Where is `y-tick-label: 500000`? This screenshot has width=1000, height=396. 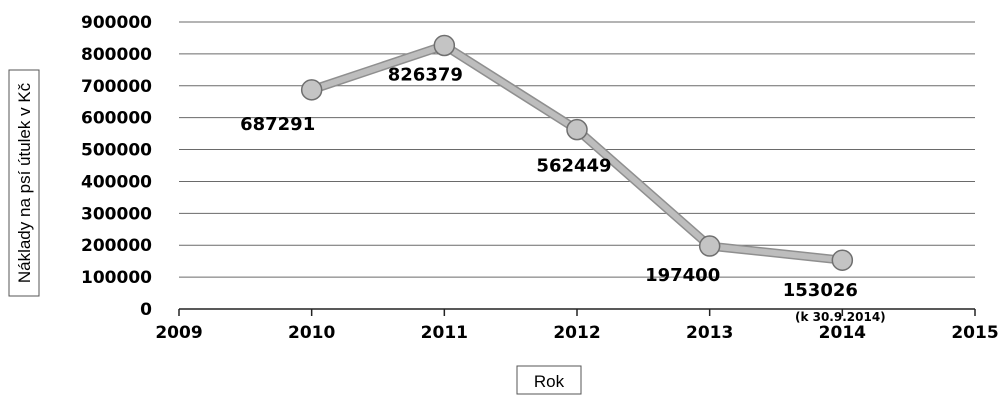
y-tick-label: 500000 is located at coordinates (116, 151).